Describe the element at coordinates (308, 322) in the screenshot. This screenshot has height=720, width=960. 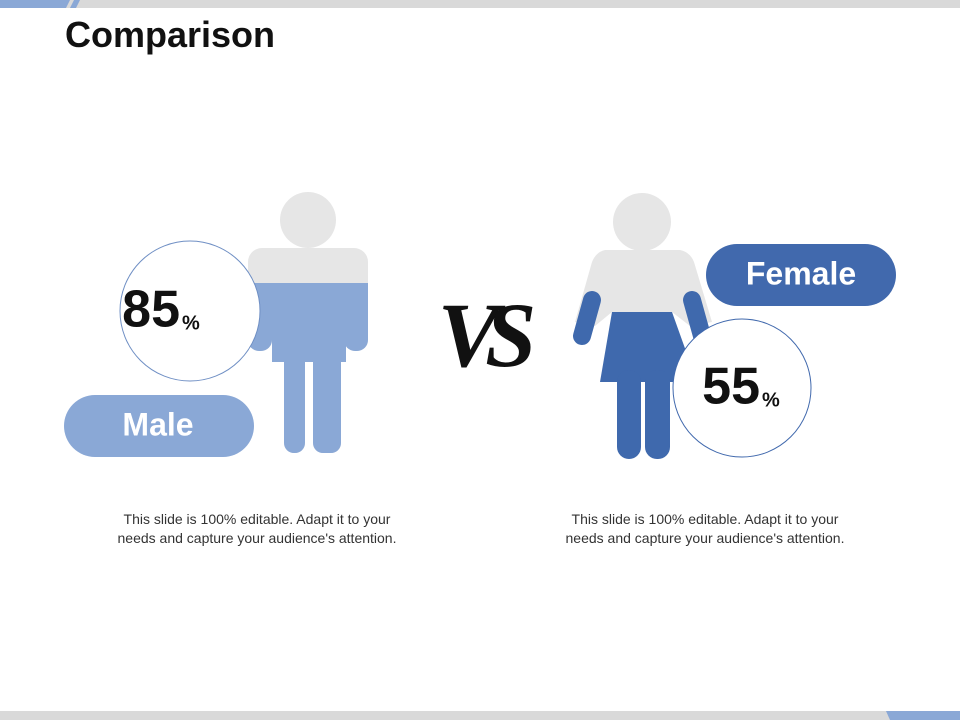
I see `male-icon` at that location.